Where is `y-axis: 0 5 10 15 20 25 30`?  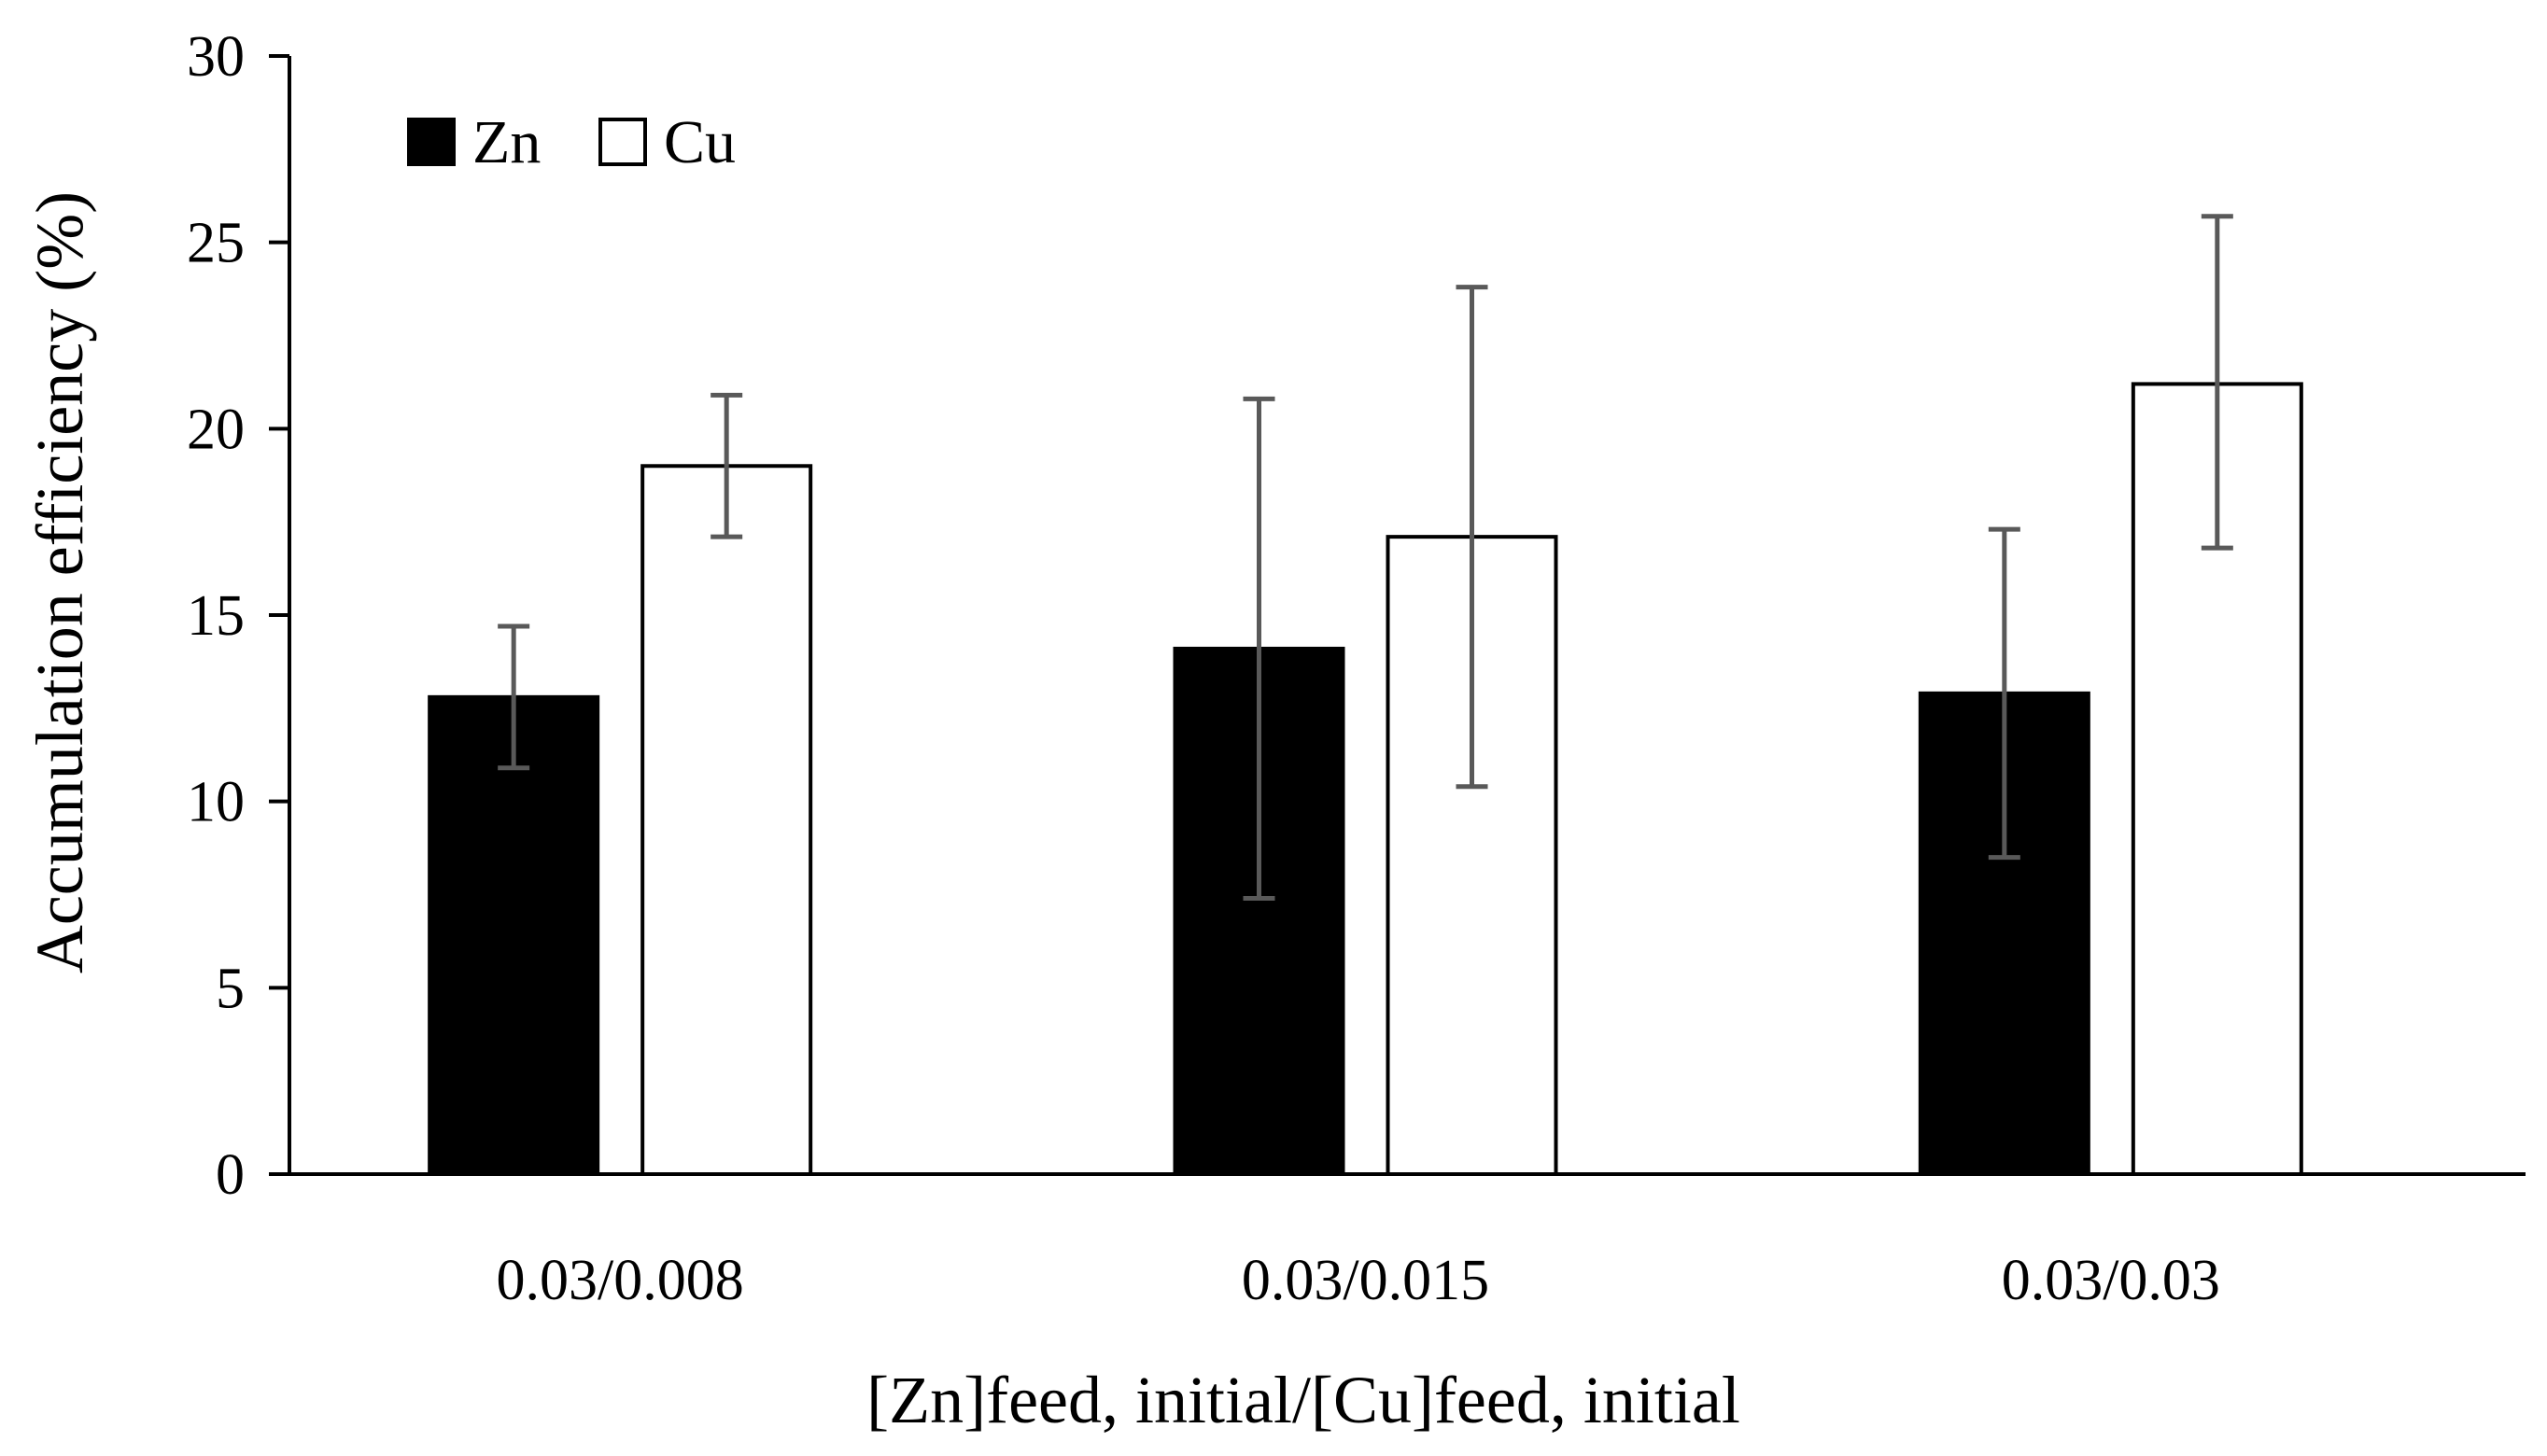 y-axis: 0 5 10 15 20 25 30 is located at coordinates (239, 616).